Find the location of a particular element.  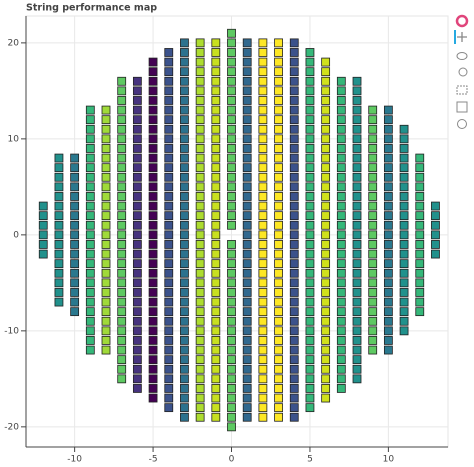

zoom-tool is located at coordinates (463, 72).